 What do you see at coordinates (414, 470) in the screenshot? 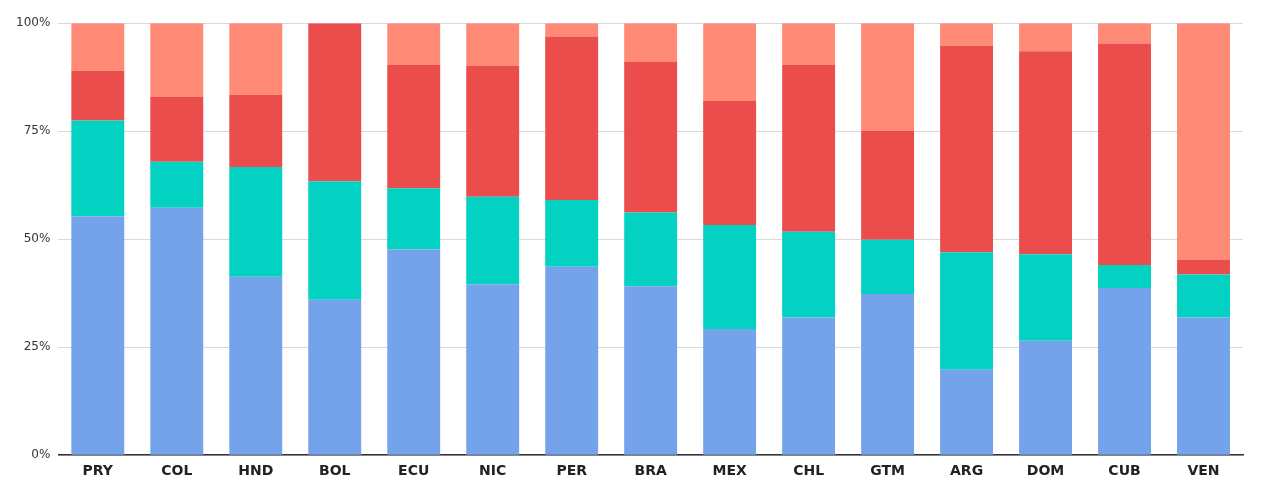
I see `x-tick-label: ECU` at bounding box center [414, 470].